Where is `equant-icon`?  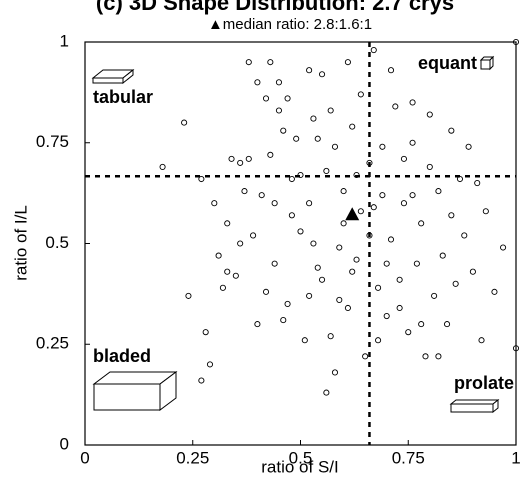 equant-icon is located at coordinates (487, 63).